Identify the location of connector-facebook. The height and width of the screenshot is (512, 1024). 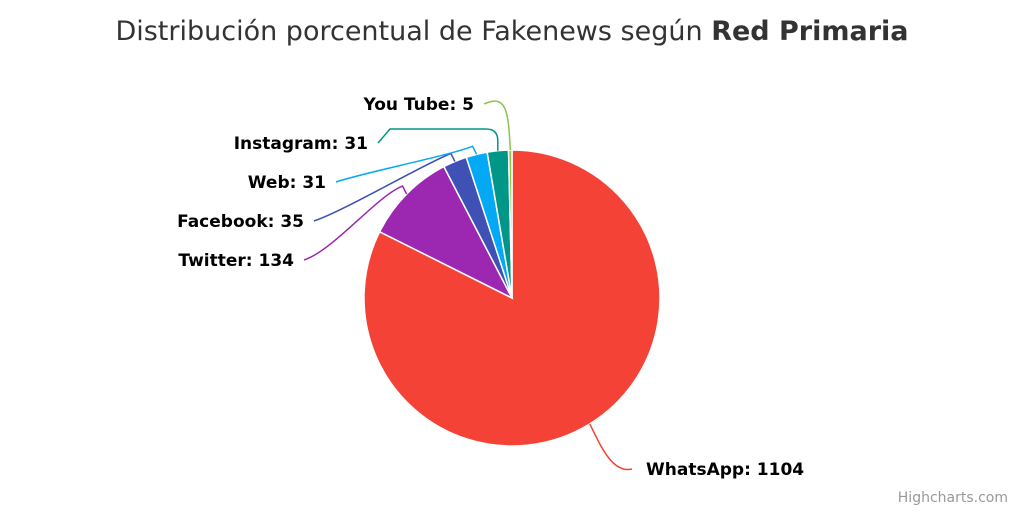
(384, 187).